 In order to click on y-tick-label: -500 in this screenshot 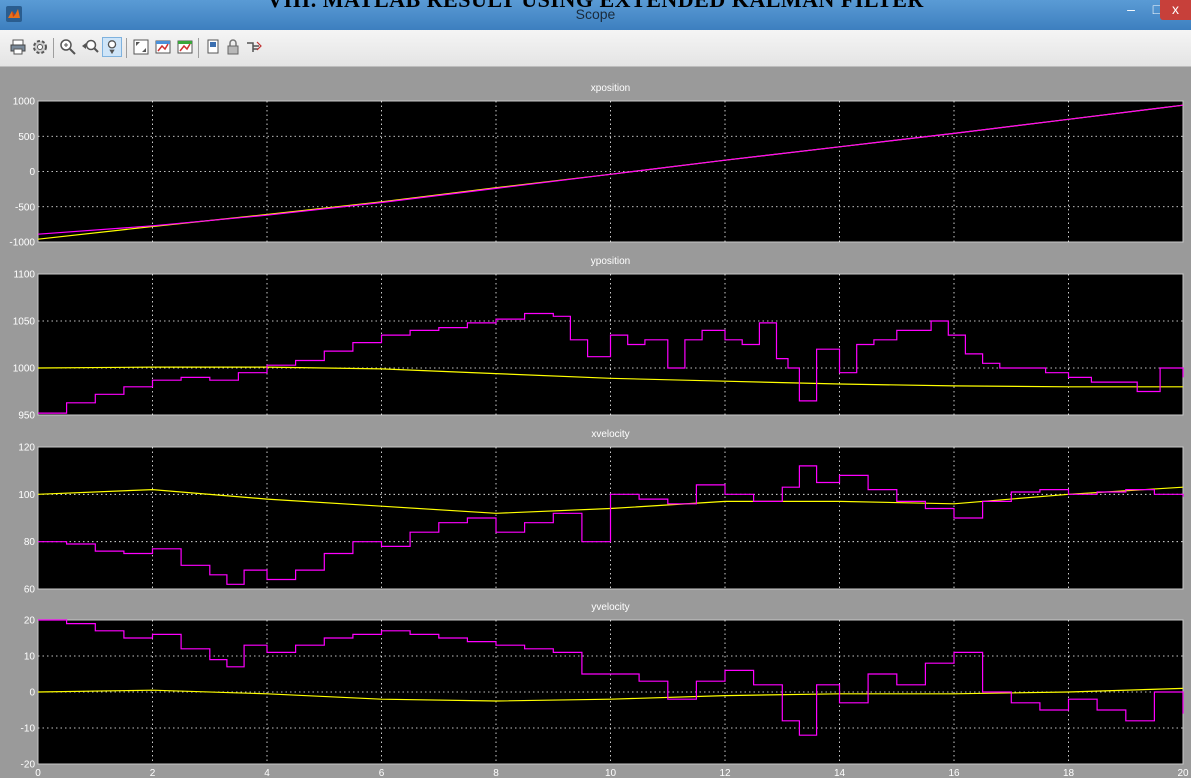, I will do `click(25, 207)`.